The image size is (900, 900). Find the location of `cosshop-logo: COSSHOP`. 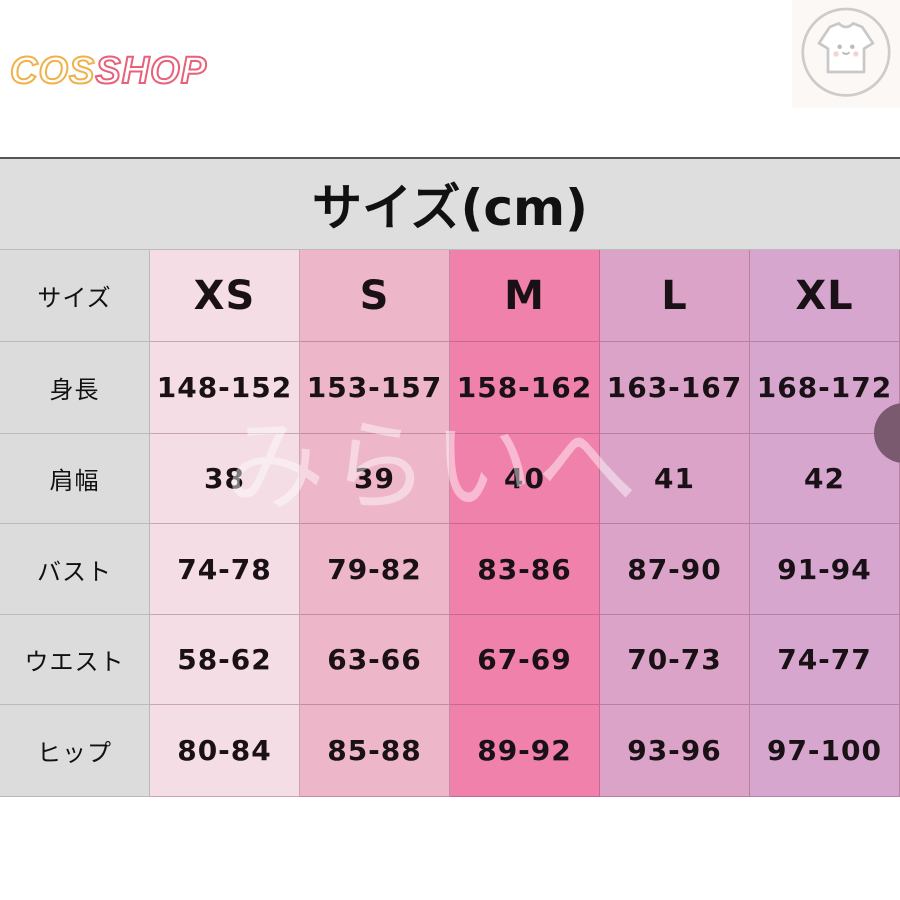

cosshop-logo: COSSHOP is located at coordinates (108, 71).